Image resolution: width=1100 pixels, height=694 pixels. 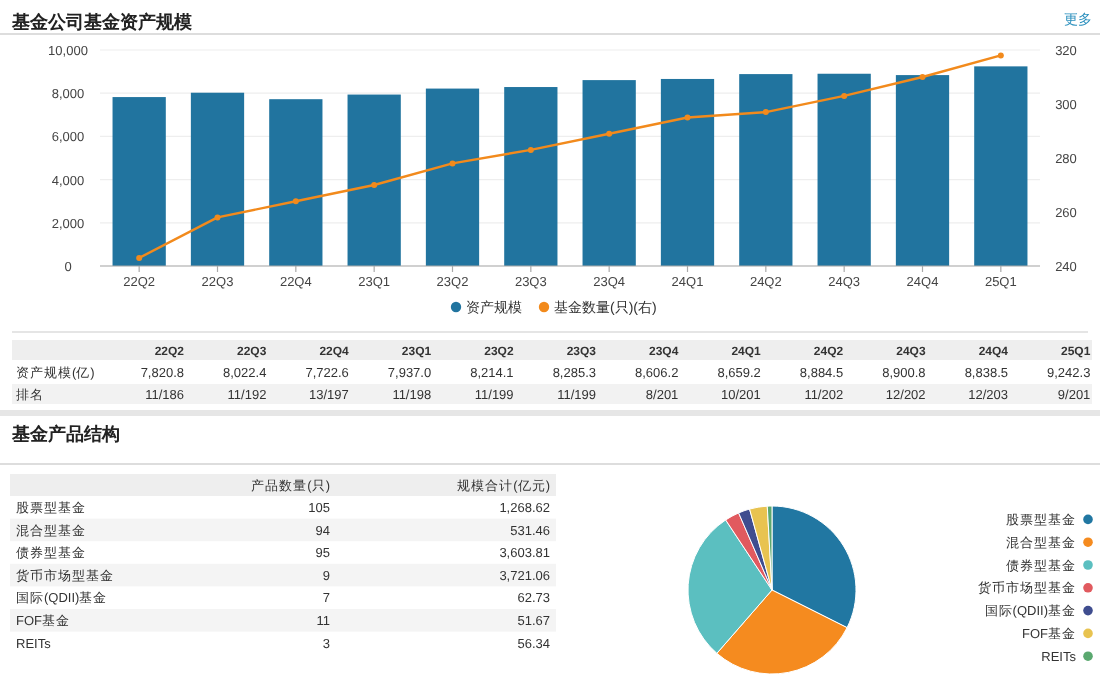 I want to click on text: 基金产品结构, so click(x=65, y=434).